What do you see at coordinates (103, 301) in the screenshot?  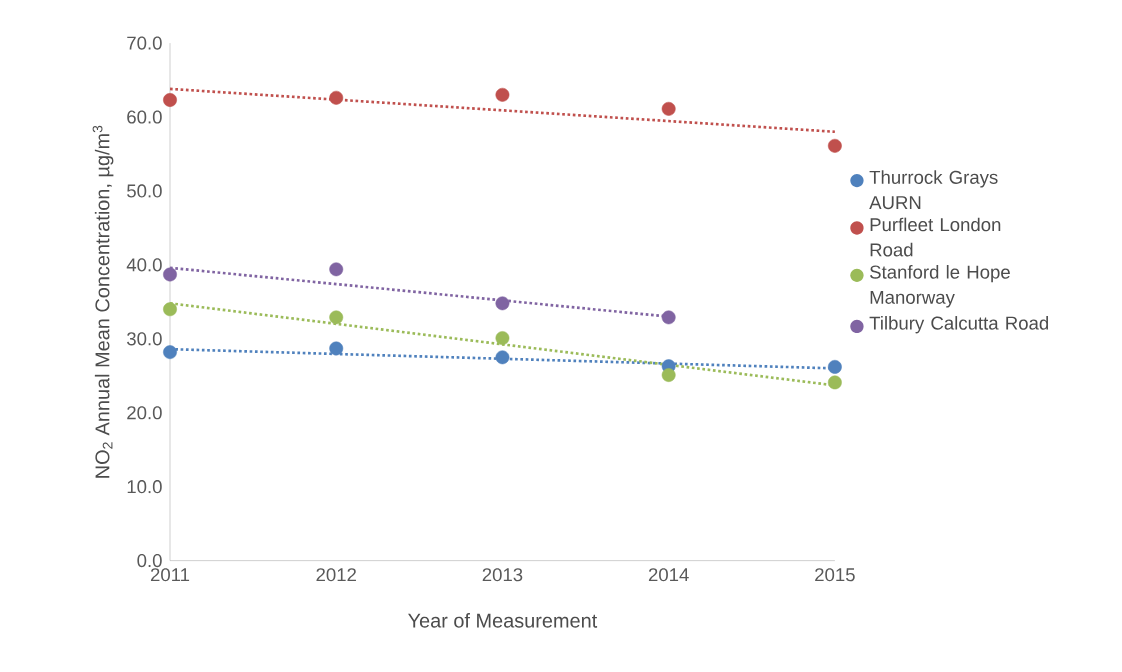 I see `y-axis-title: NO$_{2}$ Annual Mean Concentration, µg/m$^{3}$` at bounding box center [103, 301].